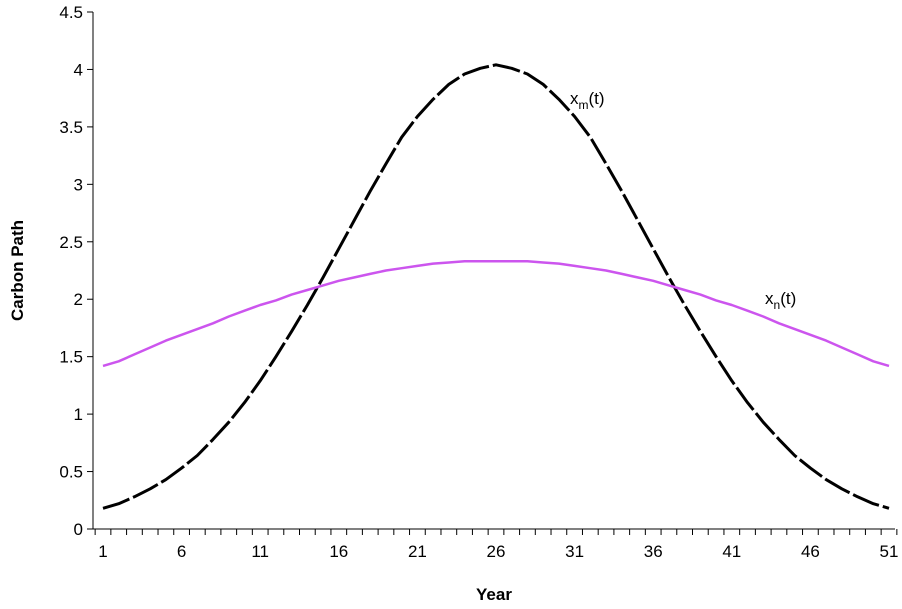 This screenshot has width=902, height=609. What do you see at coordinates (417, 551) in the screenshot?
I see `x-tick-label: 21` at bounding box center [417, 551].